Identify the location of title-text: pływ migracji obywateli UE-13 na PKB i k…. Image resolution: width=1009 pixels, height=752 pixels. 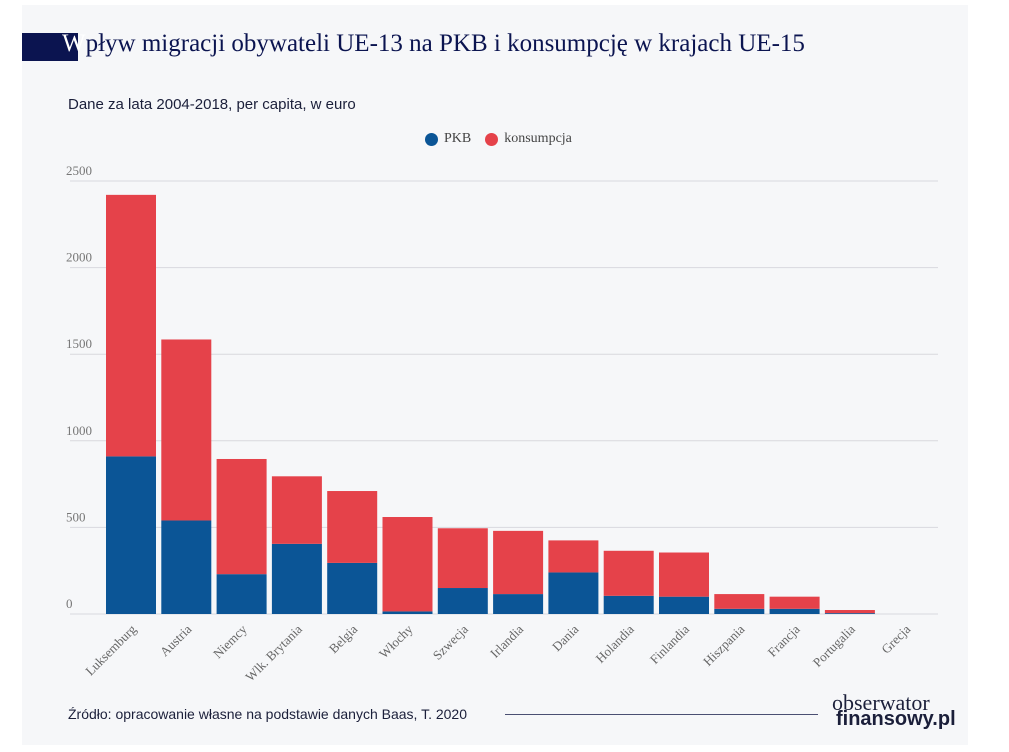
(445, 43).